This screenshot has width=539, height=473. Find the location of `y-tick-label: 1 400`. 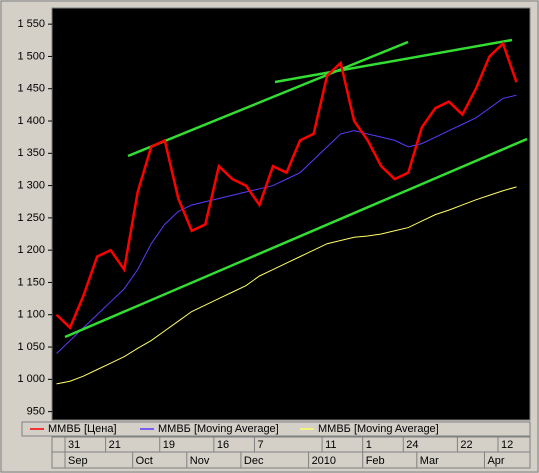

y-tick-label: 1 400 is located at coordinates (31, 121).